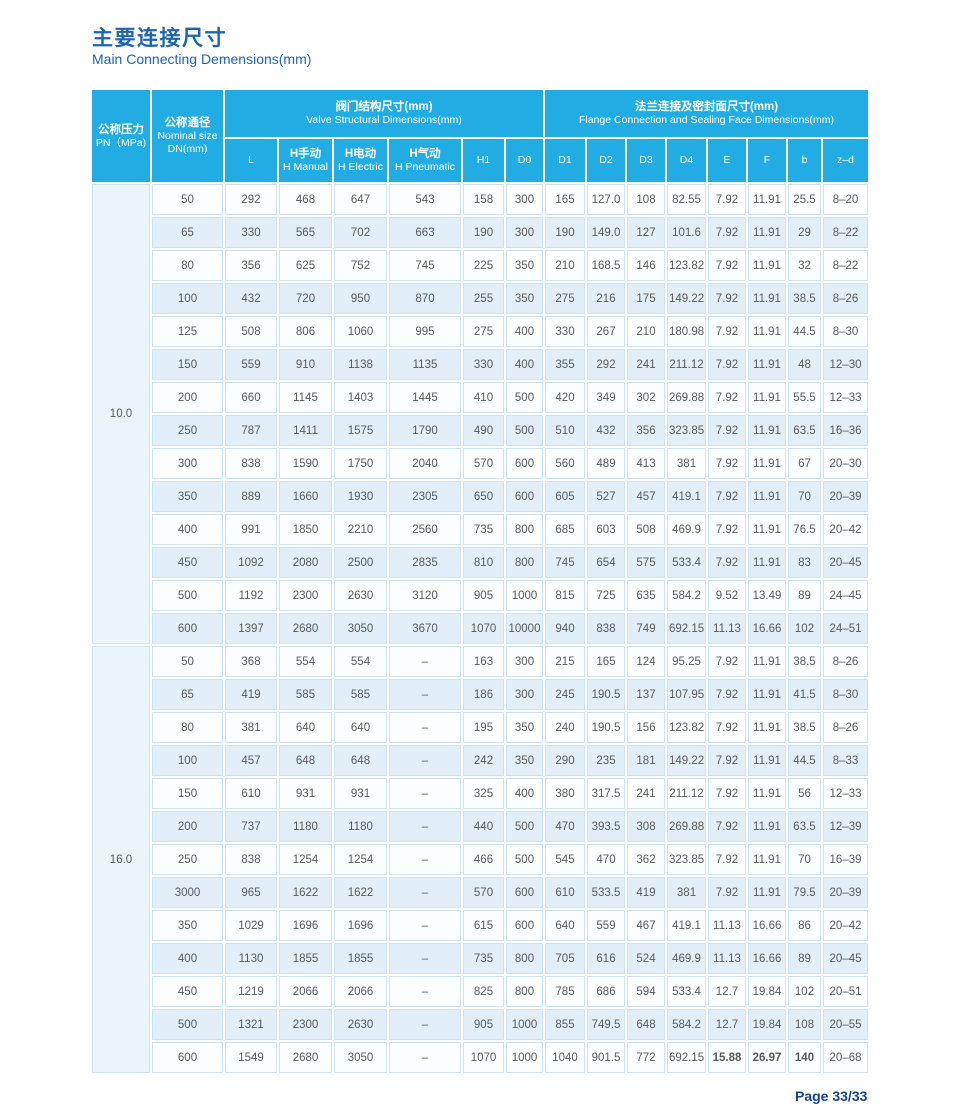 The width and height of the screenshot is (960, 1104). I want to click on value-cell: 686, so click(606, 991).